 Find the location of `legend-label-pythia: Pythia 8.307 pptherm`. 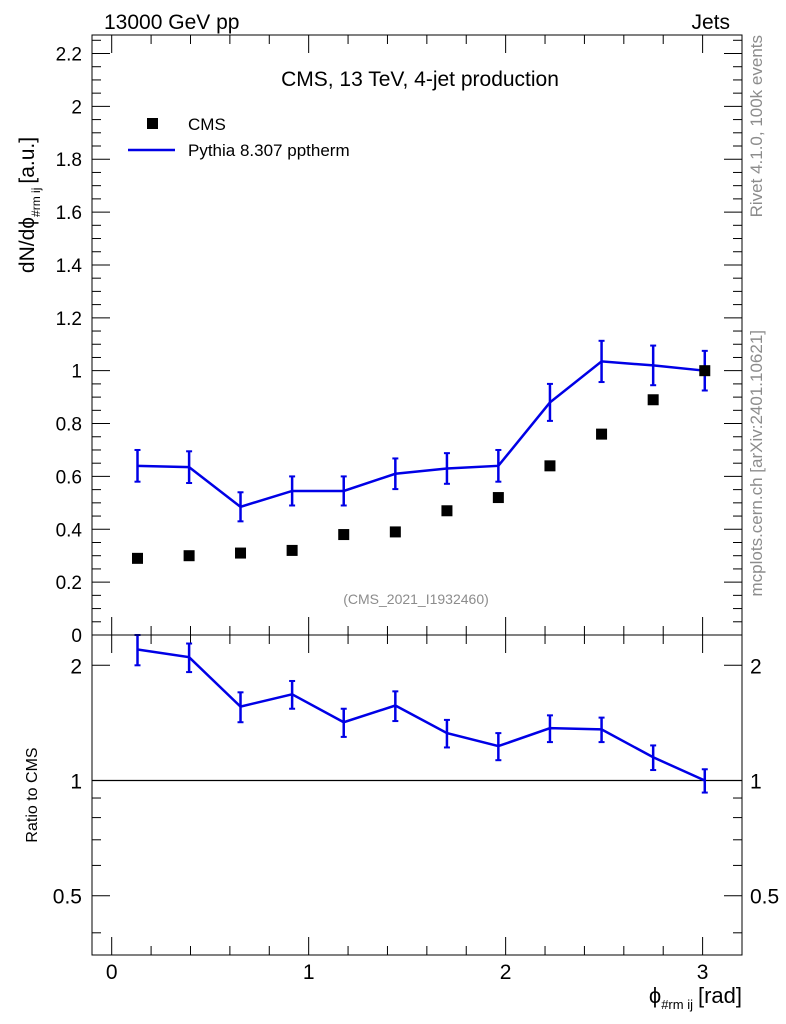

legend-label-pythia: Pythia 8.307 pptherm is located at coordinates (269, 150).